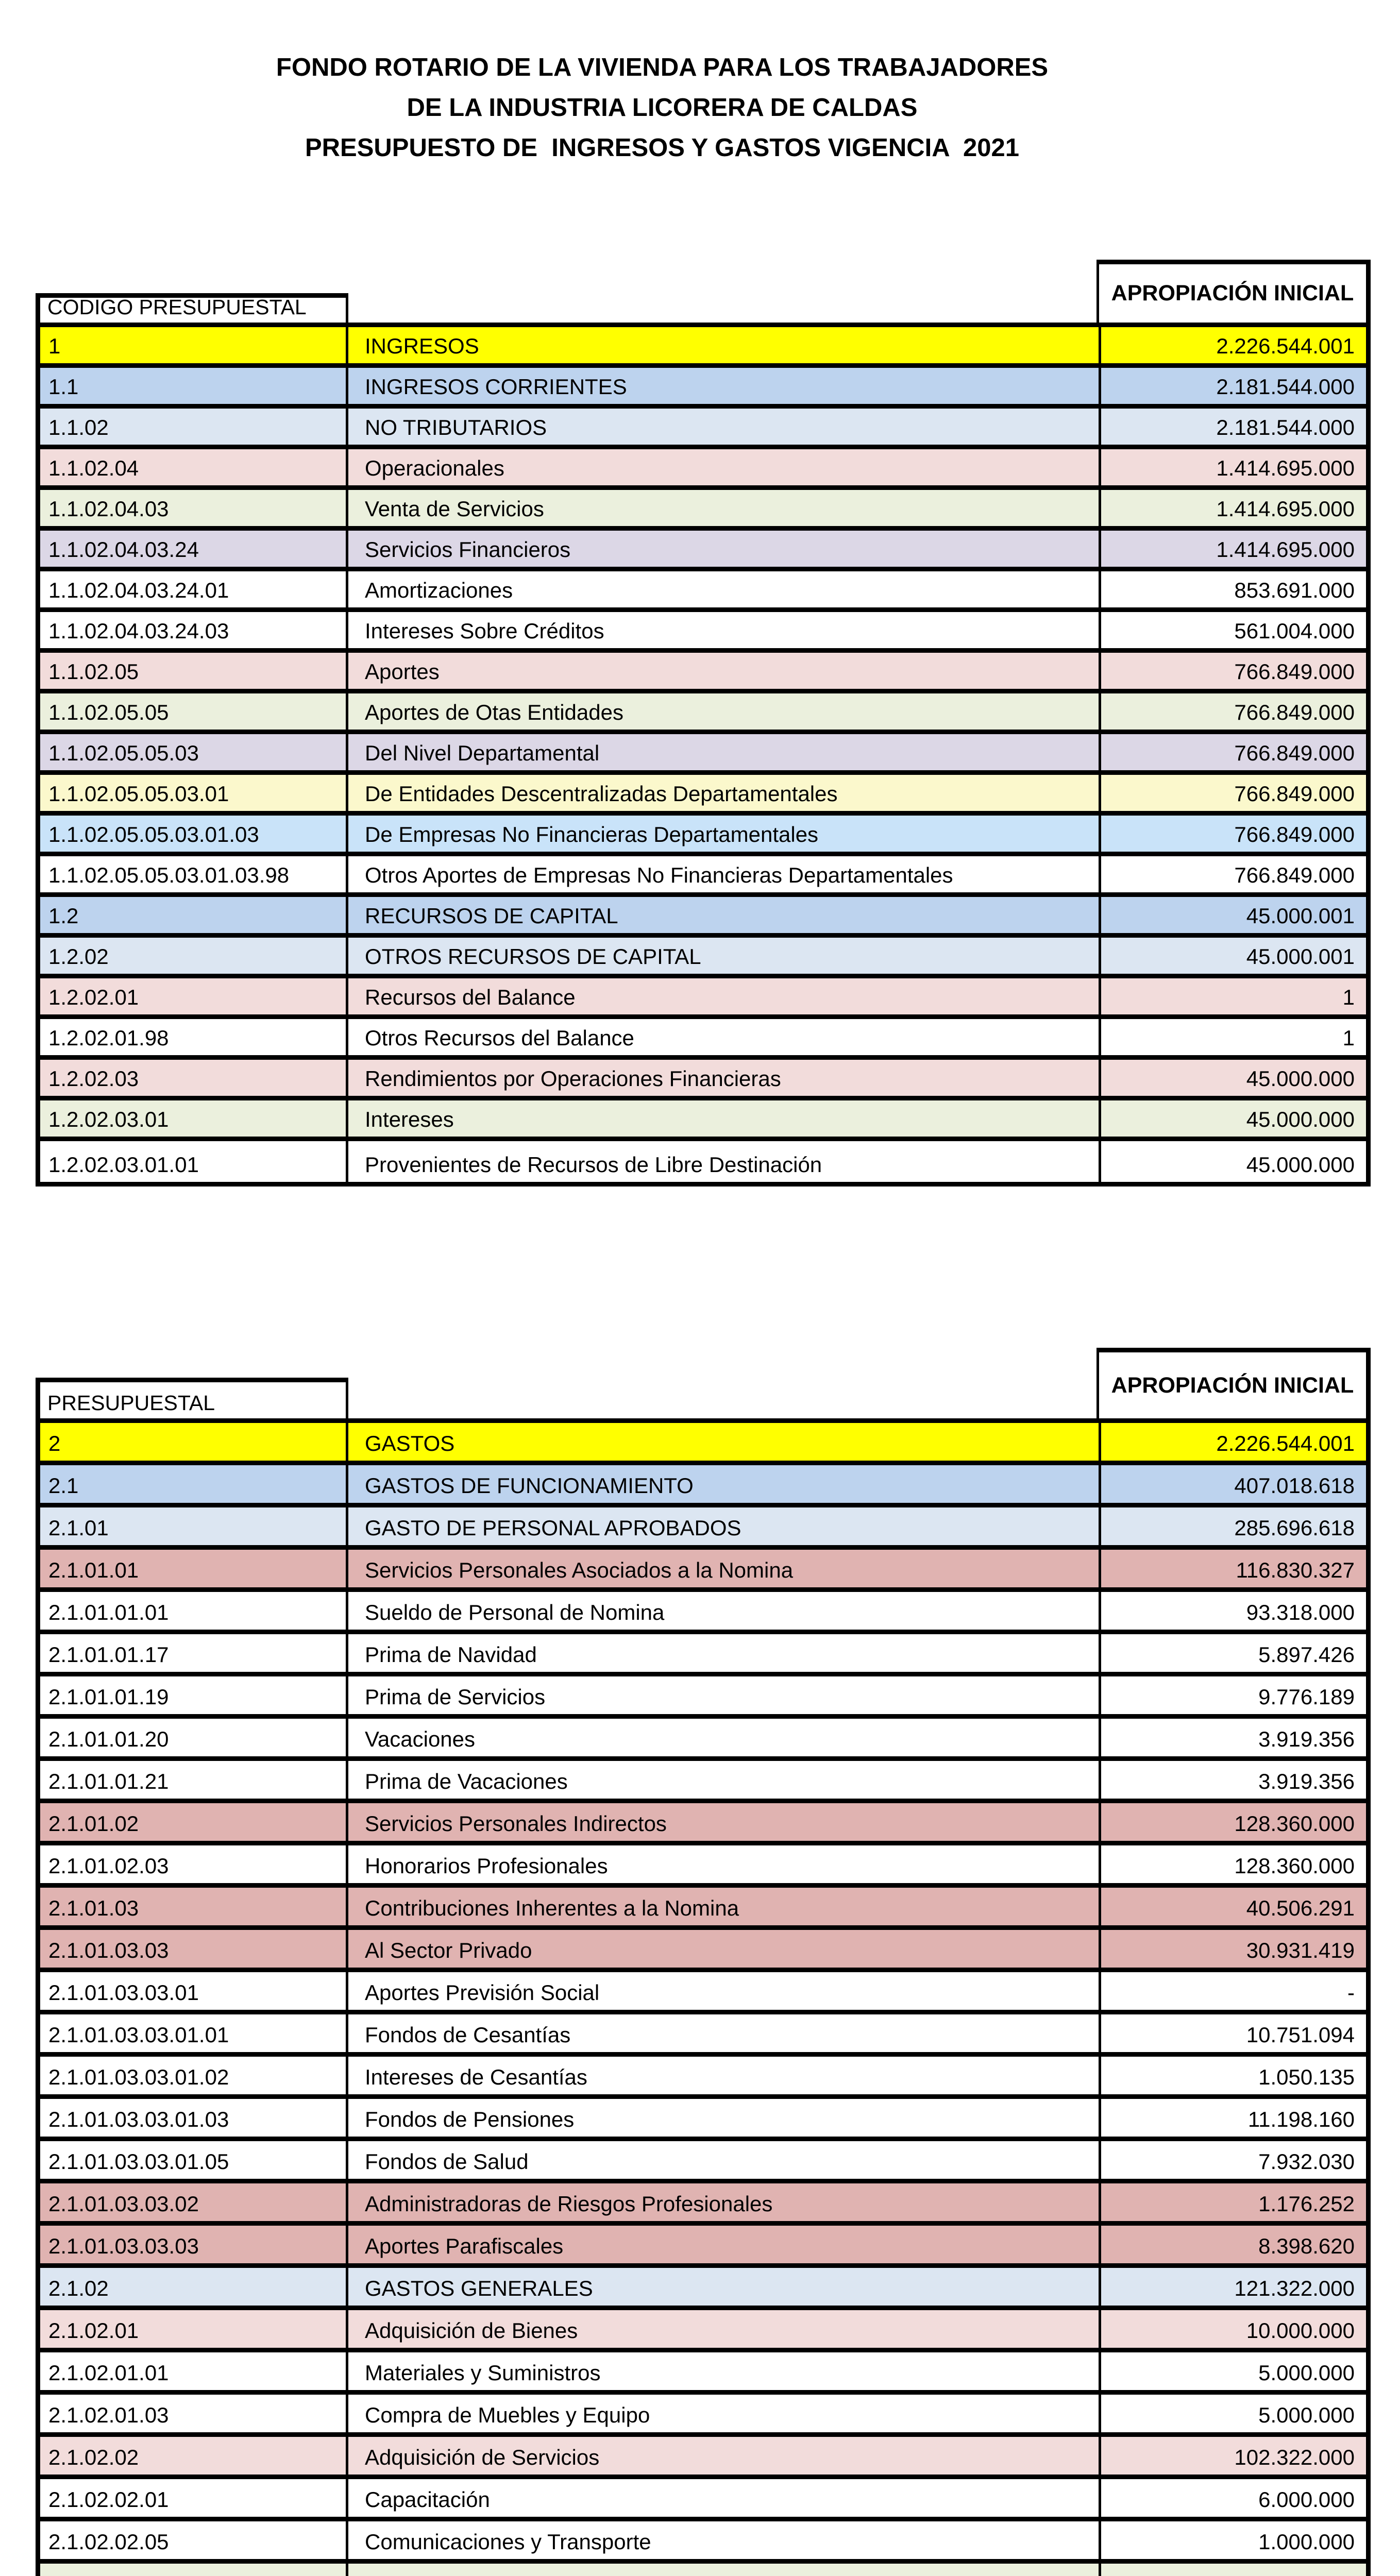 This screenshot has width=1400, height=2576. I want to click on budget-value-cell: 5.000.000, so click(1306, 2415).